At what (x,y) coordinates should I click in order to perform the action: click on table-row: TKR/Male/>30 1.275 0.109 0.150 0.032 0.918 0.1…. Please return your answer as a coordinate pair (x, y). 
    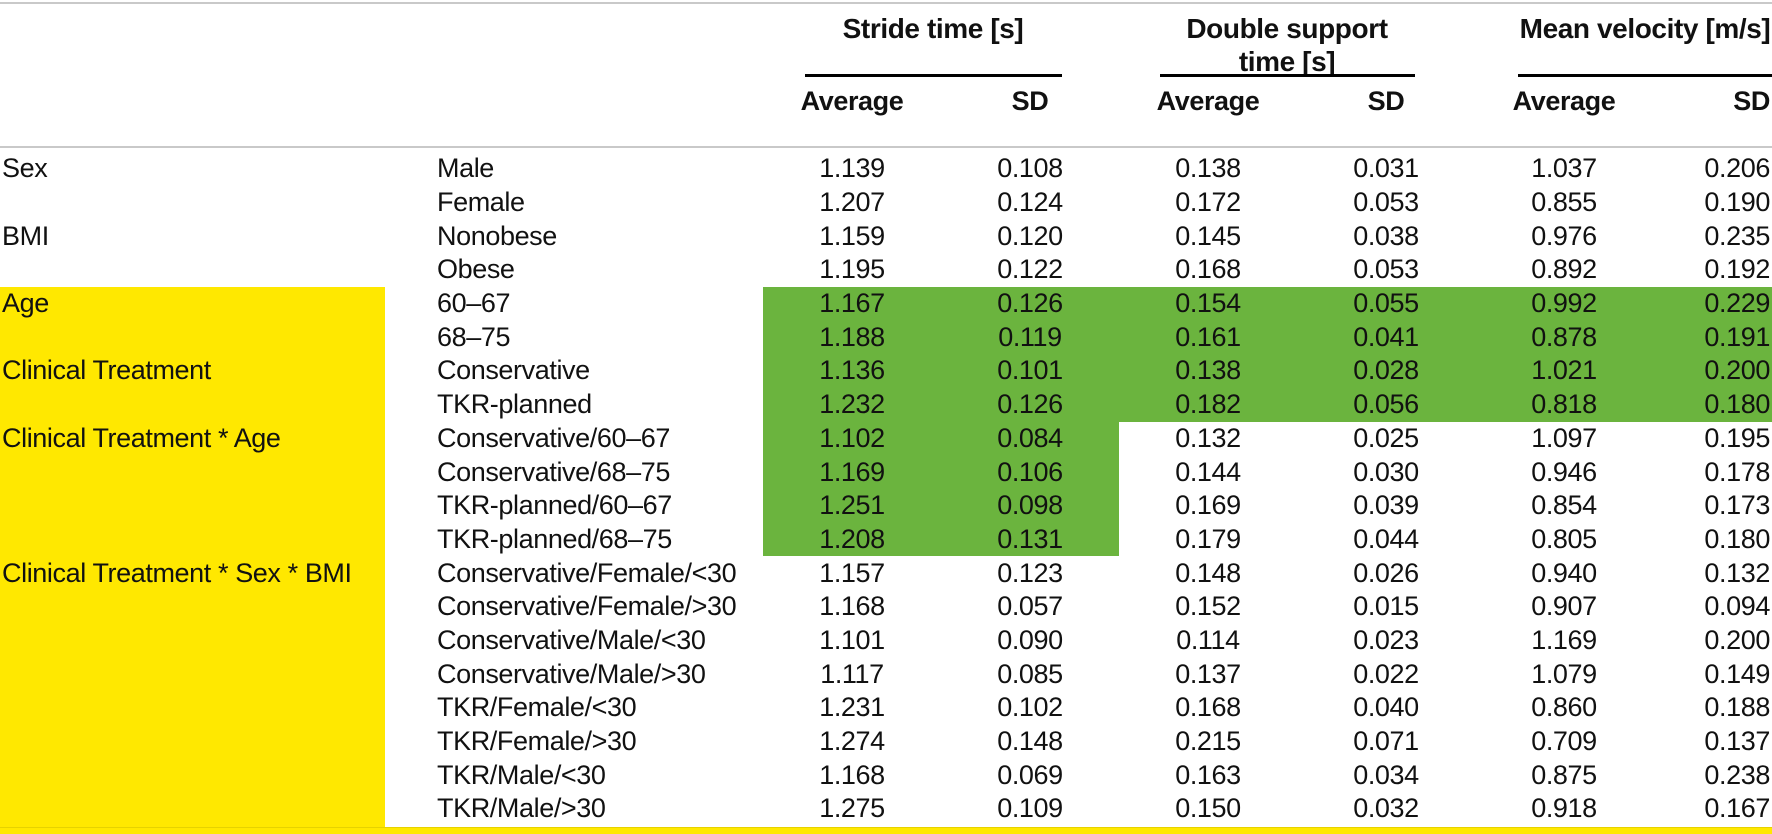
    Looking at the image, I should click on (886, 809).